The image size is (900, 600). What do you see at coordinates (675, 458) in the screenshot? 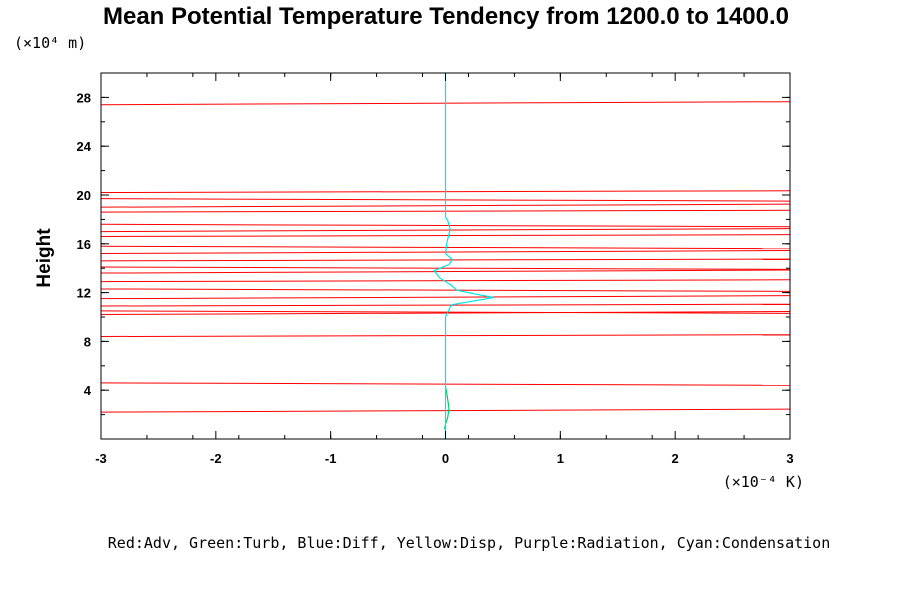
I see `x-tick-label: 2` at bounding box center [675, 458].